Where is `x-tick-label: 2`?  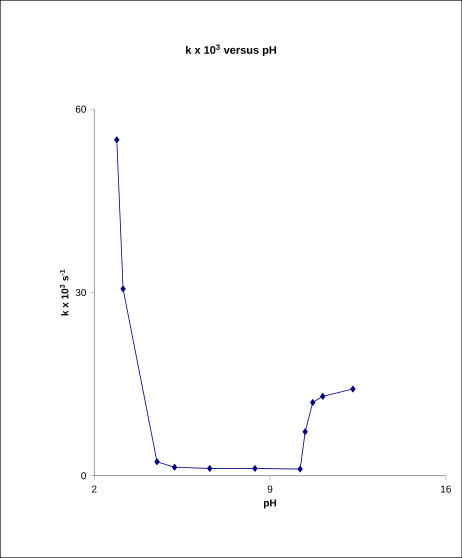
x-tick-label: 2 is located at coordinates (94, 489).